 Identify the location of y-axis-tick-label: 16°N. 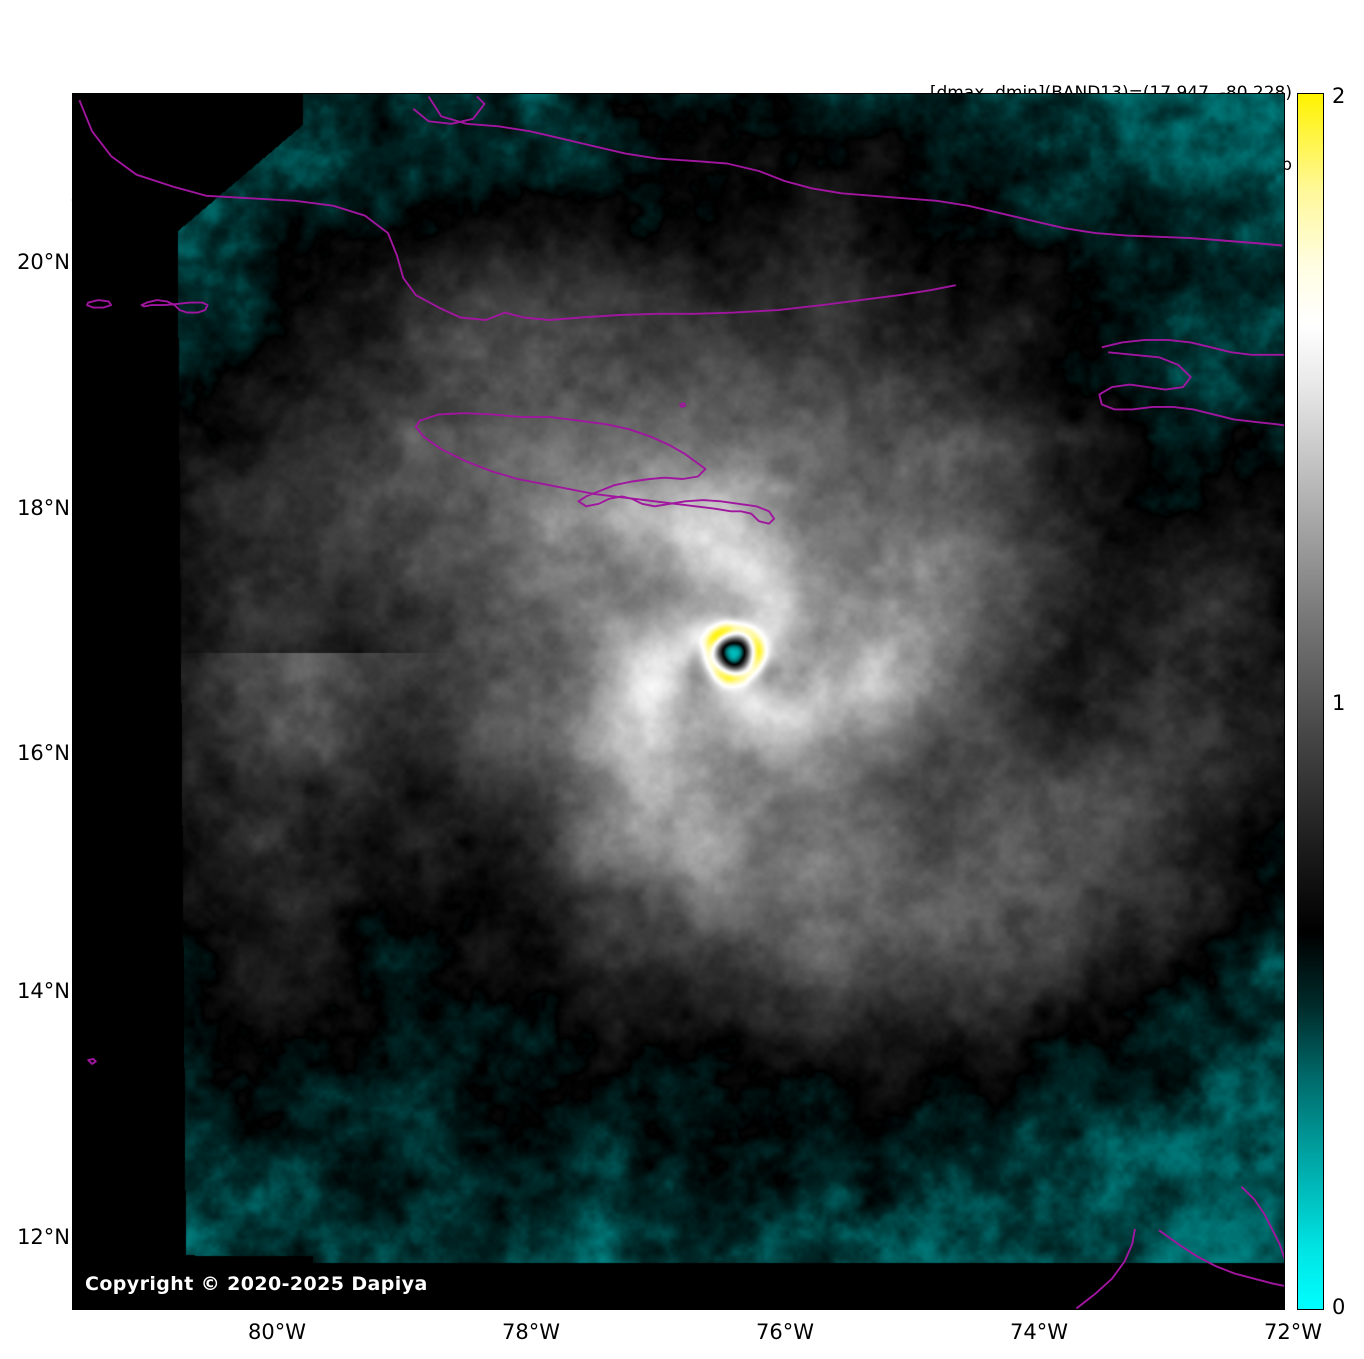
(43, 753).